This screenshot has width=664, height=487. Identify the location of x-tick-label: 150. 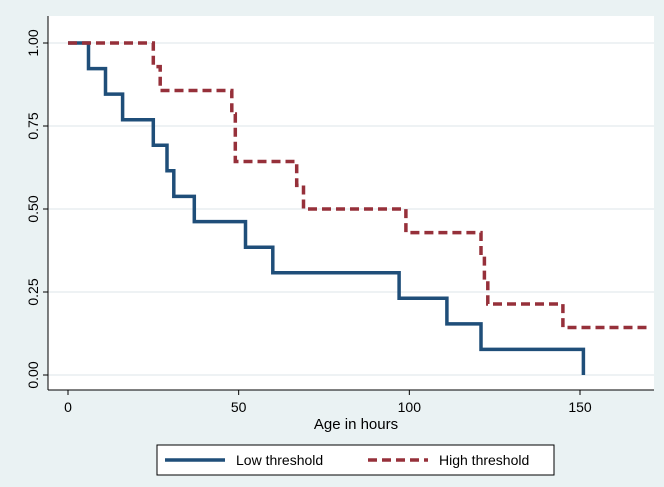
(580, 407).